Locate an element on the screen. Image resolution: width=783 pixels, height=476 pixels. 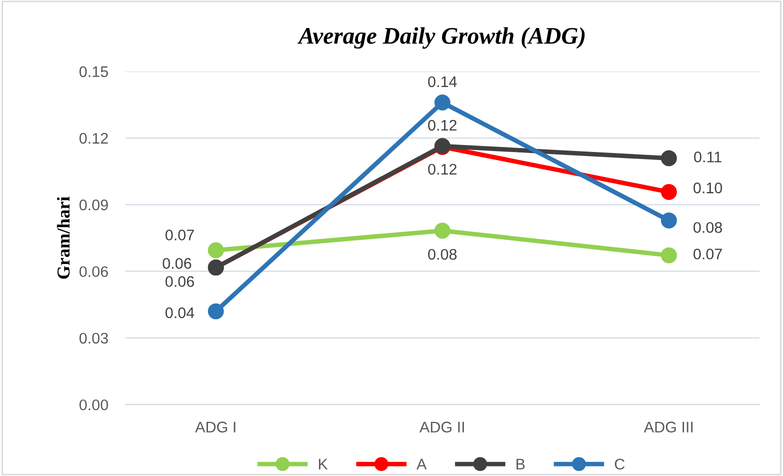
y-tick-label: 0.09 is located at coordinates (93, 205).